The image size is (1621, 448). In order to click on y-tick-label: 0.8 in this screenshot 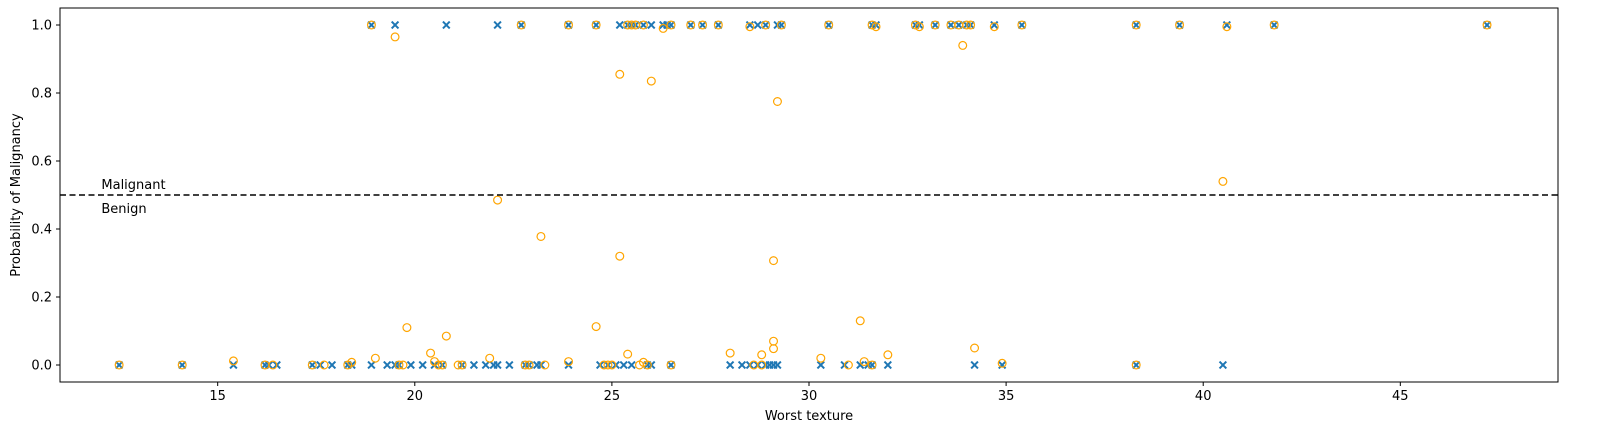, I will do `click(41, 94)`.